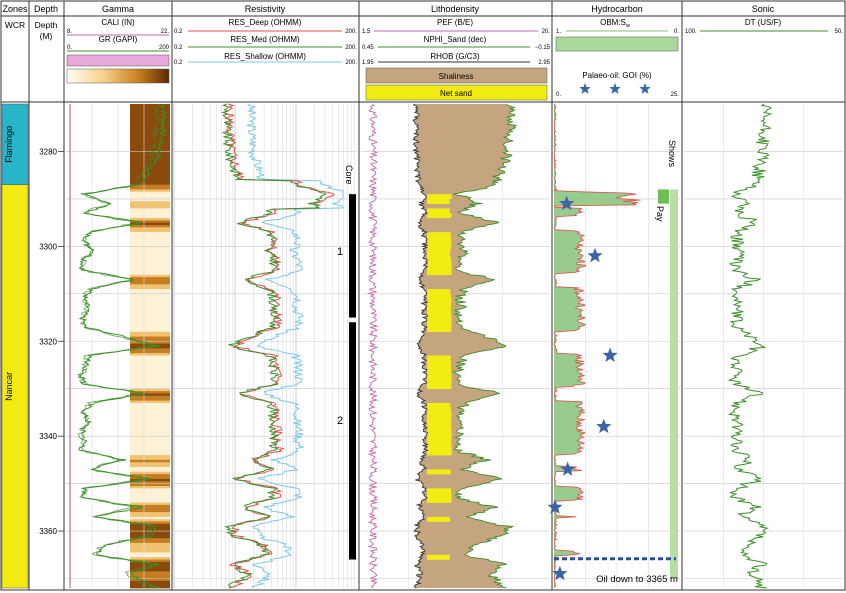 The width and height of the screenshot is (846, 593). What do you see at coordinates (558, 32) in the screenshot?
I see `obm-min: 1.` at bounding box center [558, 32].